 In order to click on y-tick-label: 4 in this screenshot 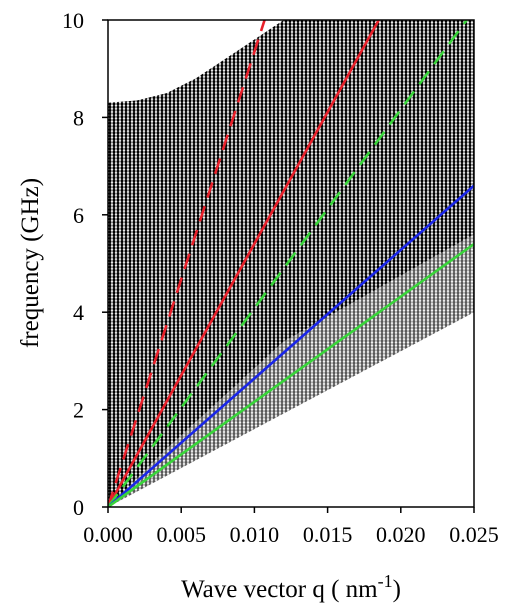, I will do `click(78, 312)`.